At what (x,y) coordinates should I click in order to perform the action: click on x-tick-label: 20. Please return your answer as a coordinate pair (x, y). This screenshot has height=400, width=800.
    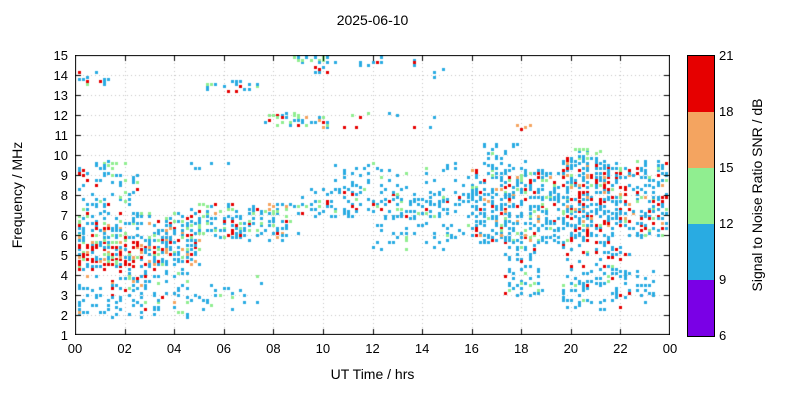
    Looking at the image, I should click on (571, 348).